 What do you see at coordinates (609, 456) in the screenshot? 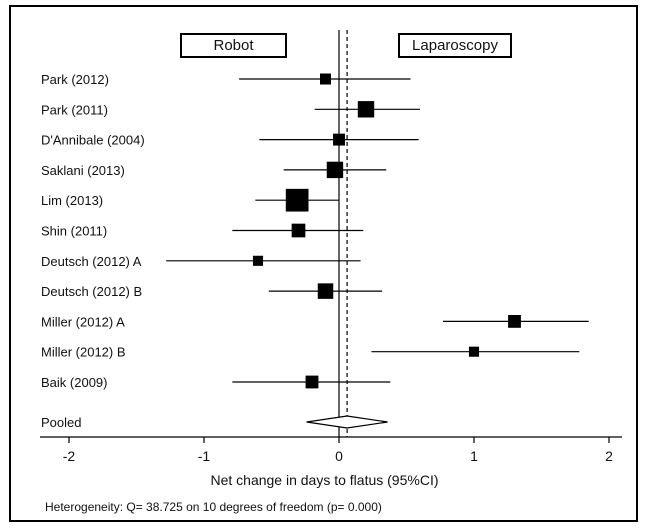
I see `x-tick-label: 2` at bounding box center [609, 456].